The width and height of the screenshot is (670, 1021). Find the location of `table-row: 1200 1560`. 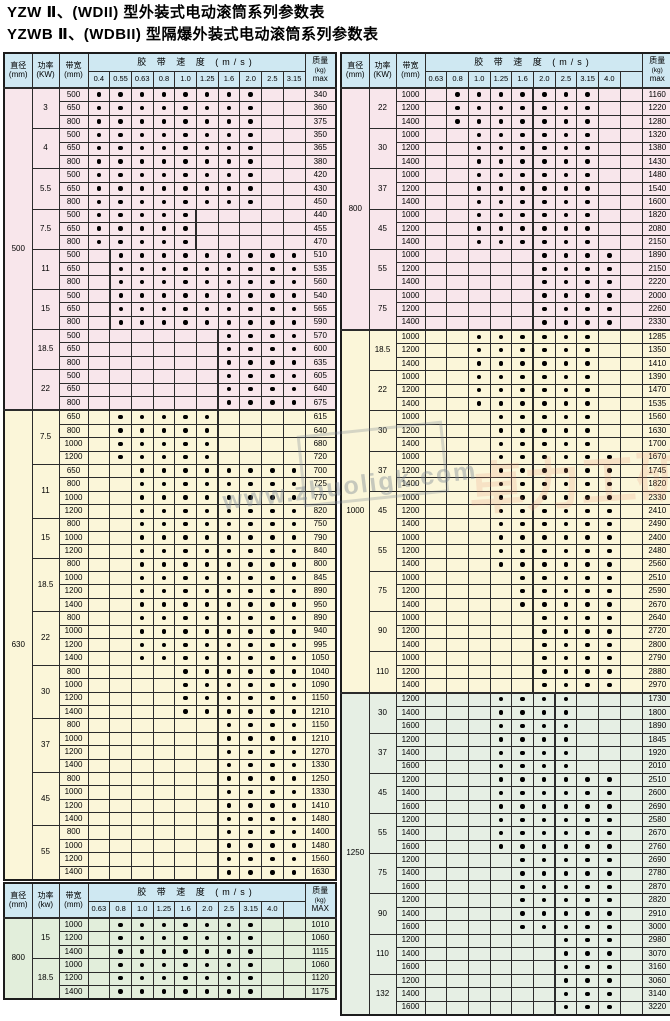

table-row: 1200 1560 is located at coordinates (170, 859).